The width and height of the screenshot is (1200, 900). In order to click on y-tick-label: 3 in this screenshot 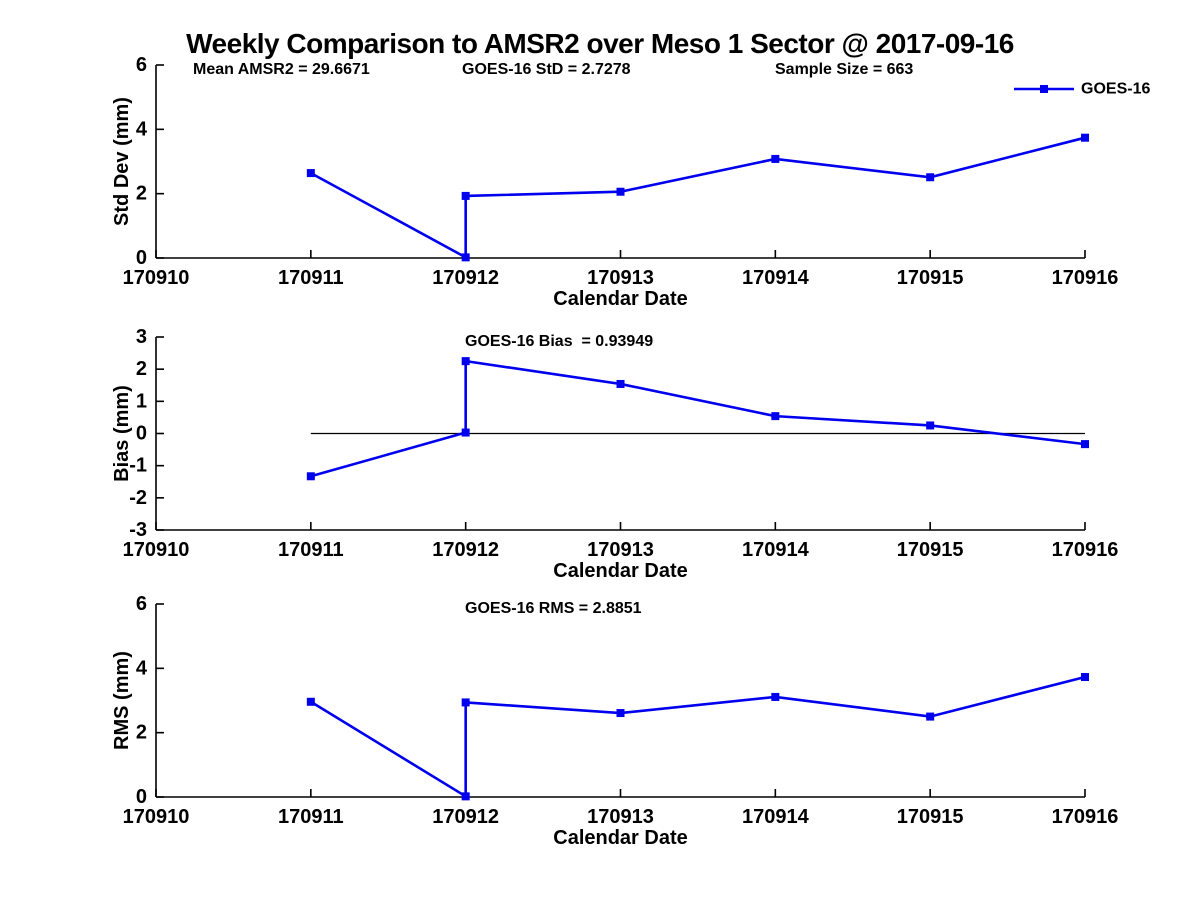, I will do `click(141, 337)`.